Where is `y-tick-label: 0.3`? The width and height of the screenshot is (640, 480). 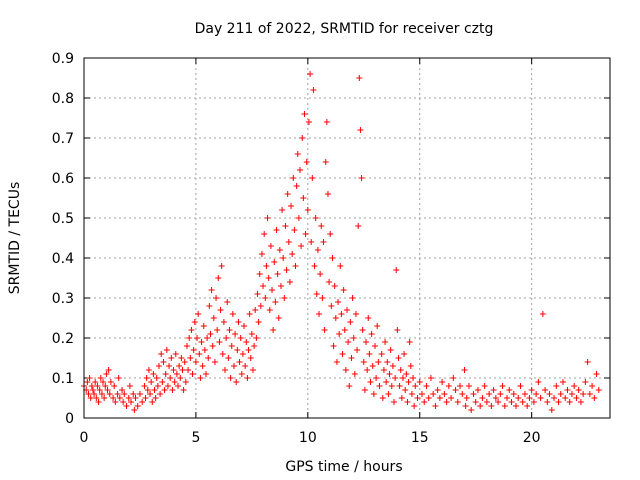 y-tick-label: 0.3 is located at coordinates (63, 299).